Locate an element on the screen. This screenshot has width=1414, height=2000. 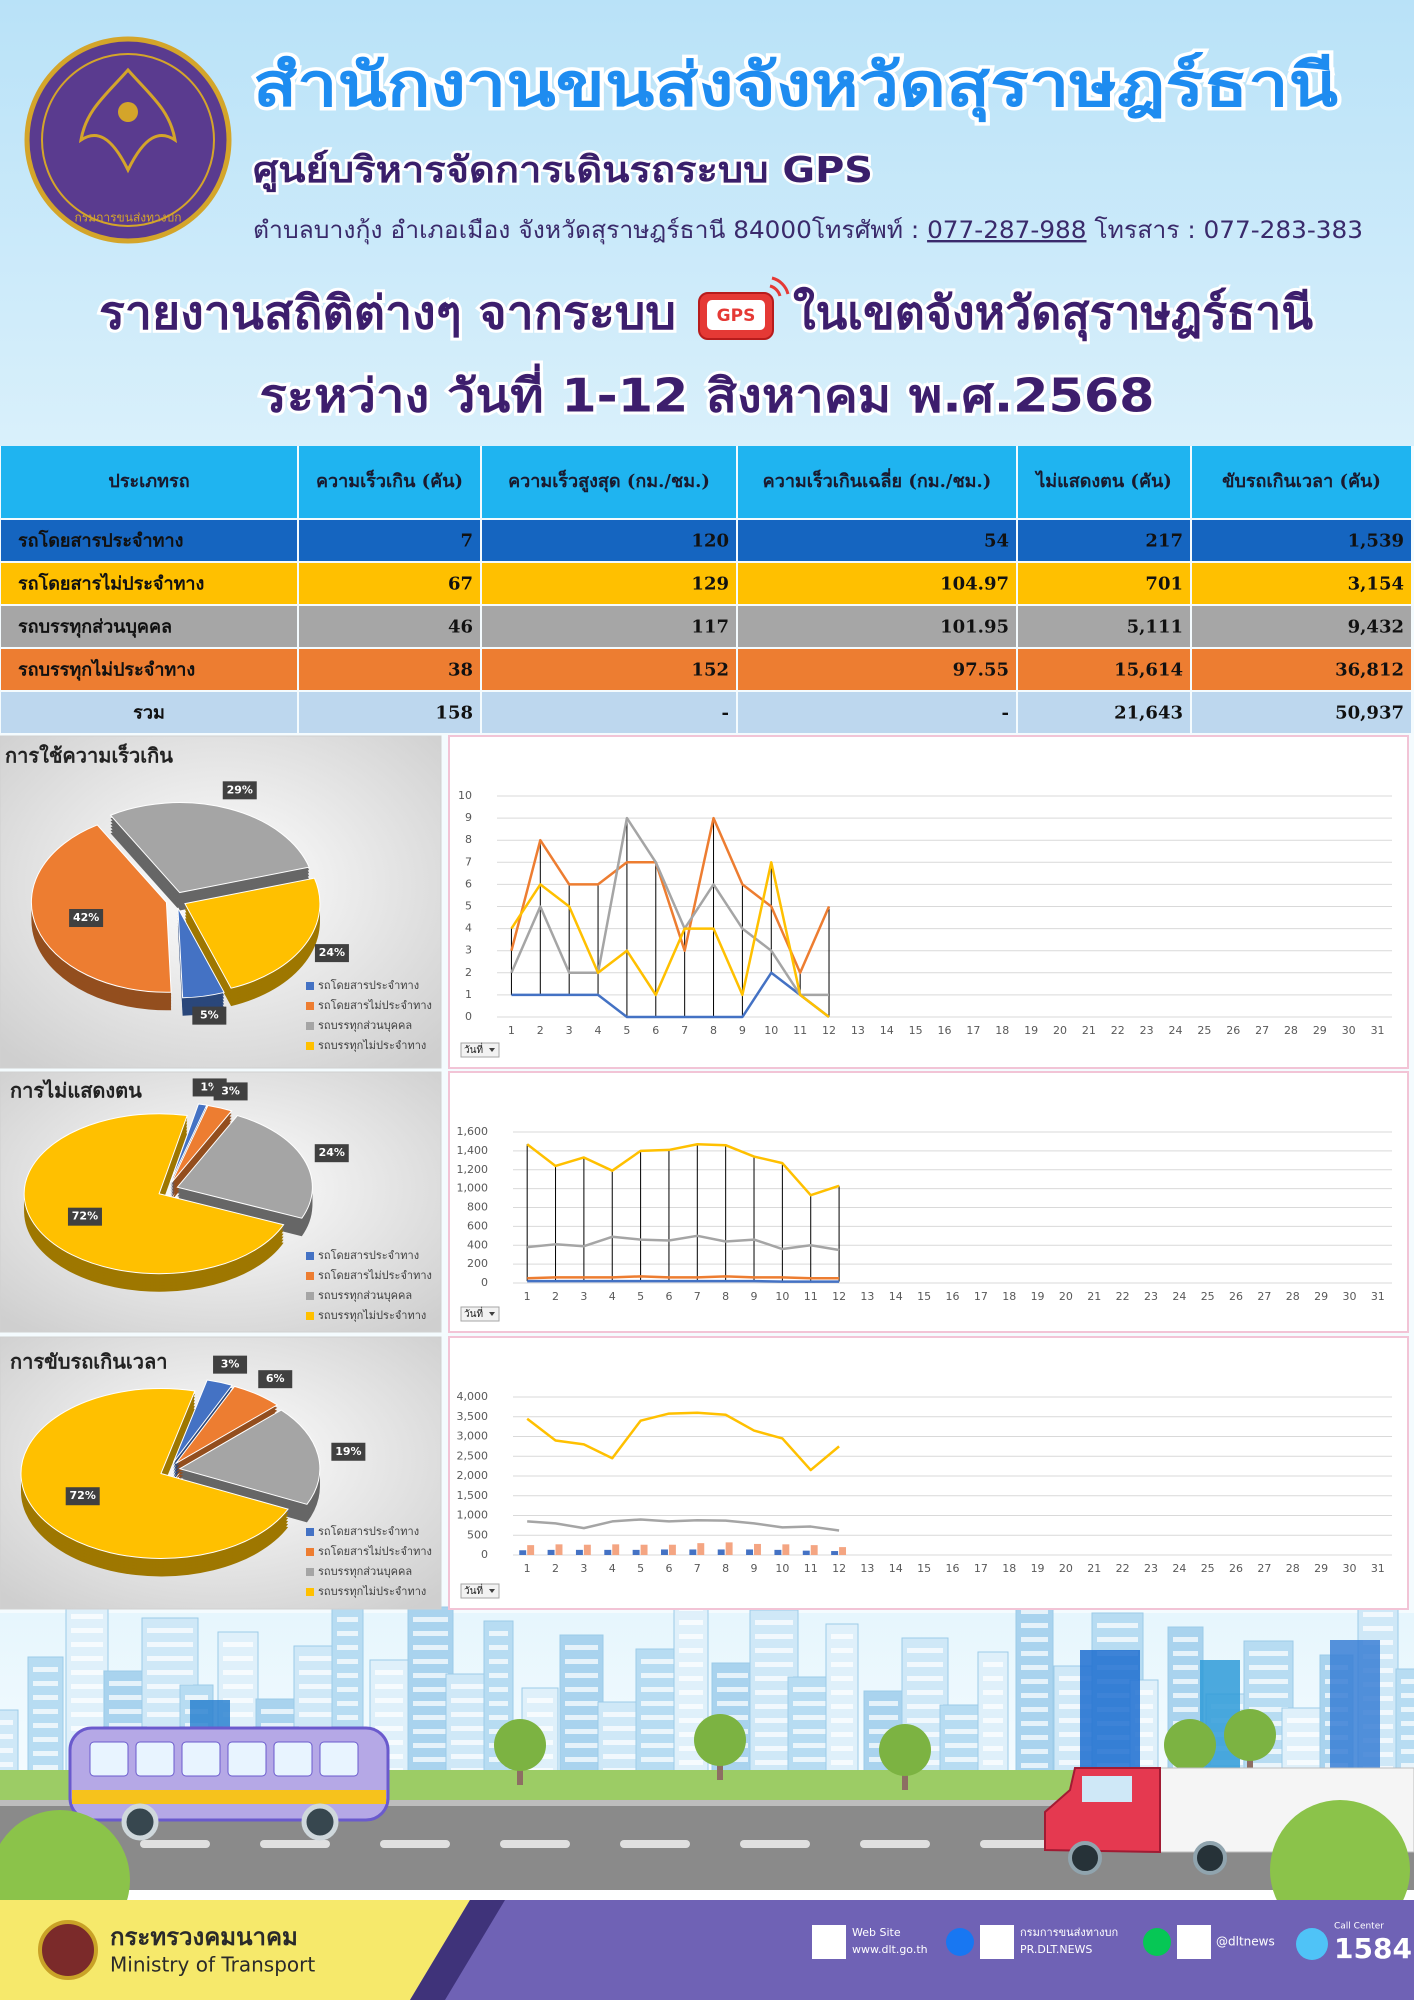
hotline: 1584 is located at coordinates (1373, 1948).